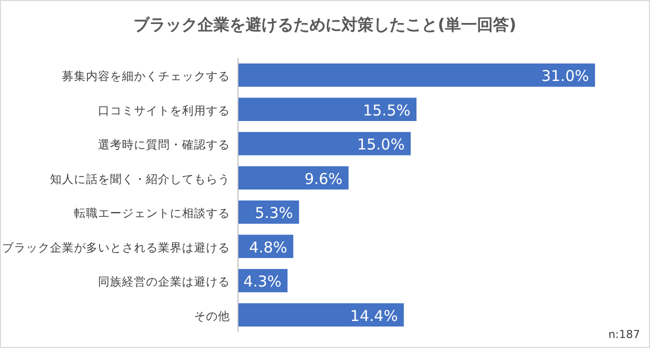 The height and width of the screenshot is (348, 650). Describe the element at coordinates (325, 24) in the screenshot. I see `chart-title: ブラック企業を避けるために対策したこと(単一回答)` at that location.